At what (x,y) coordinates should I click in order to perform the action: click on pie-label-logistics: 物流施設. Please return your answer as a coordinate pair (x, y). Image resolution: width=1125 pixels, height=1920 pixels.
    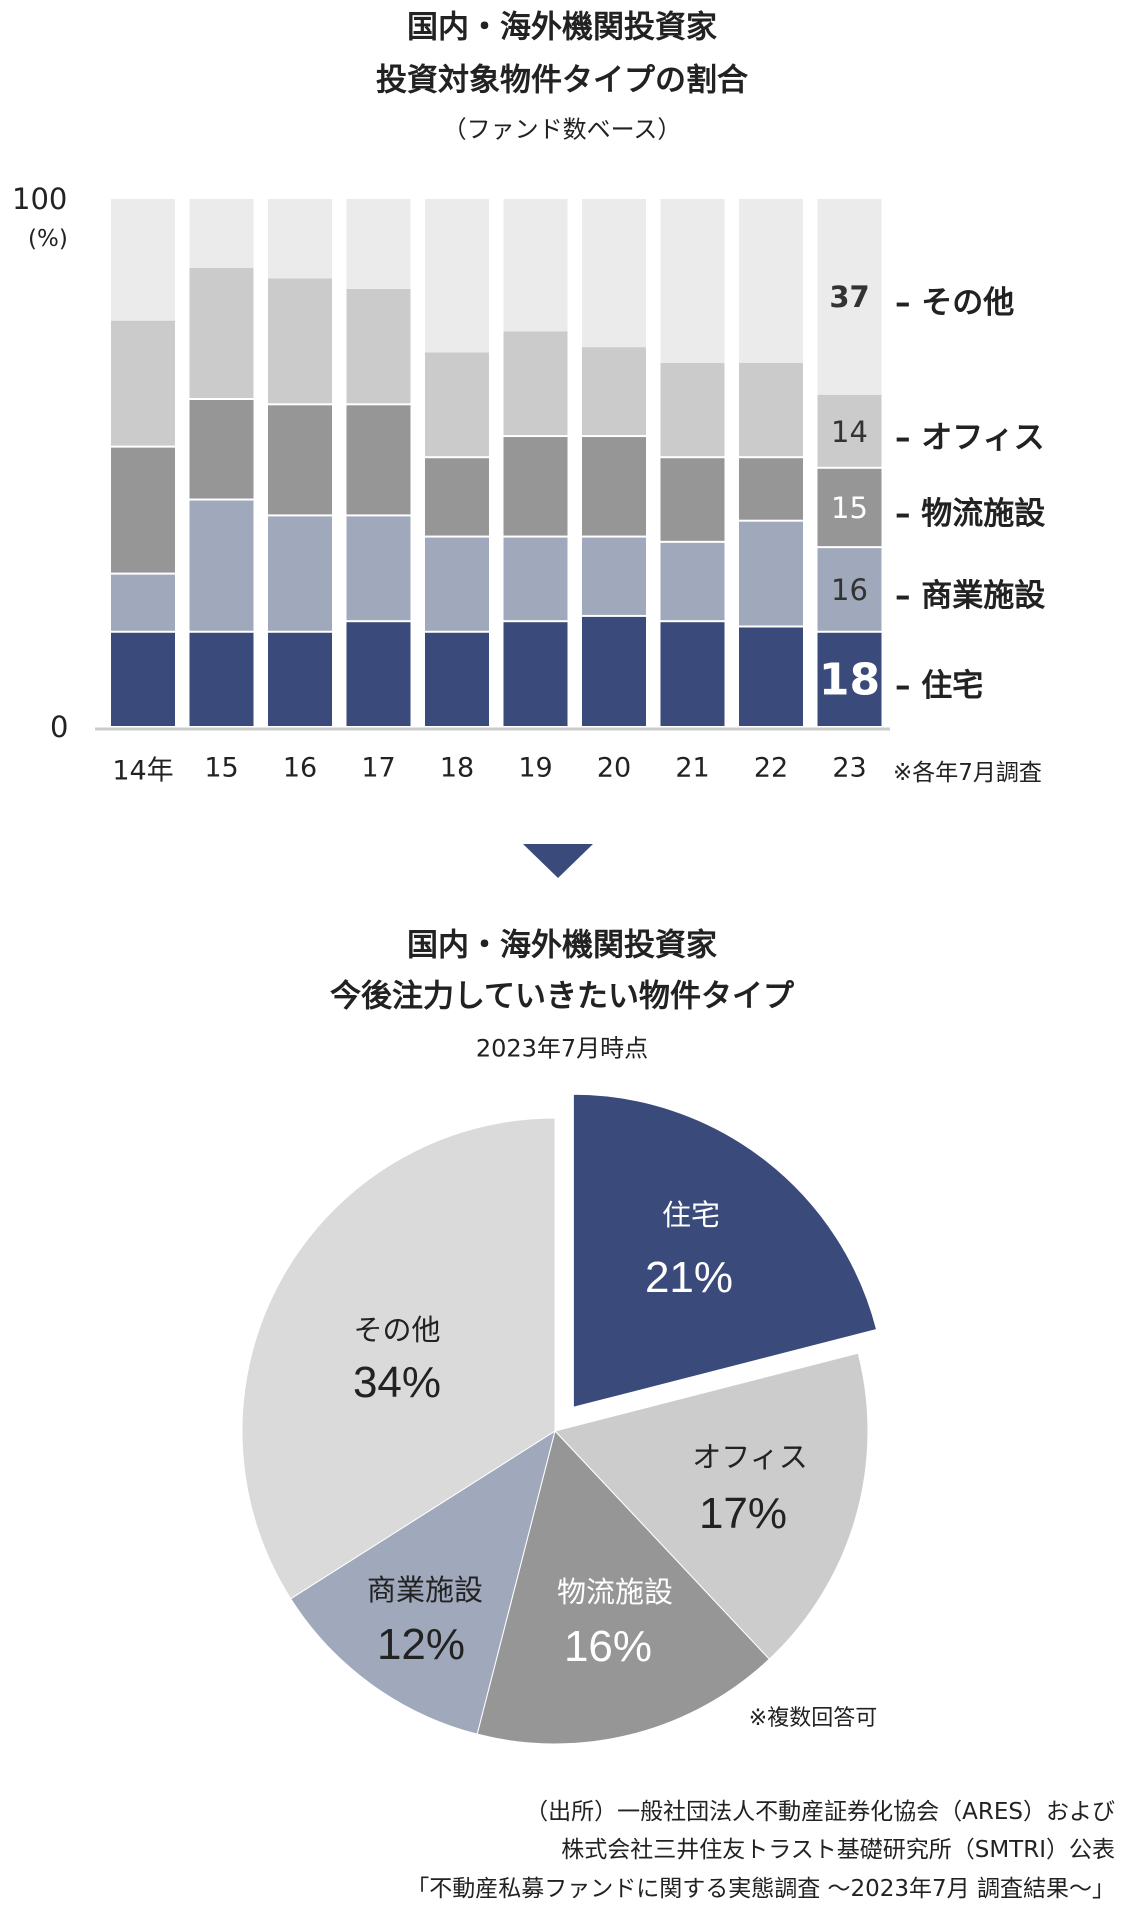
    Looking at the image, I should click on (615, 1592).